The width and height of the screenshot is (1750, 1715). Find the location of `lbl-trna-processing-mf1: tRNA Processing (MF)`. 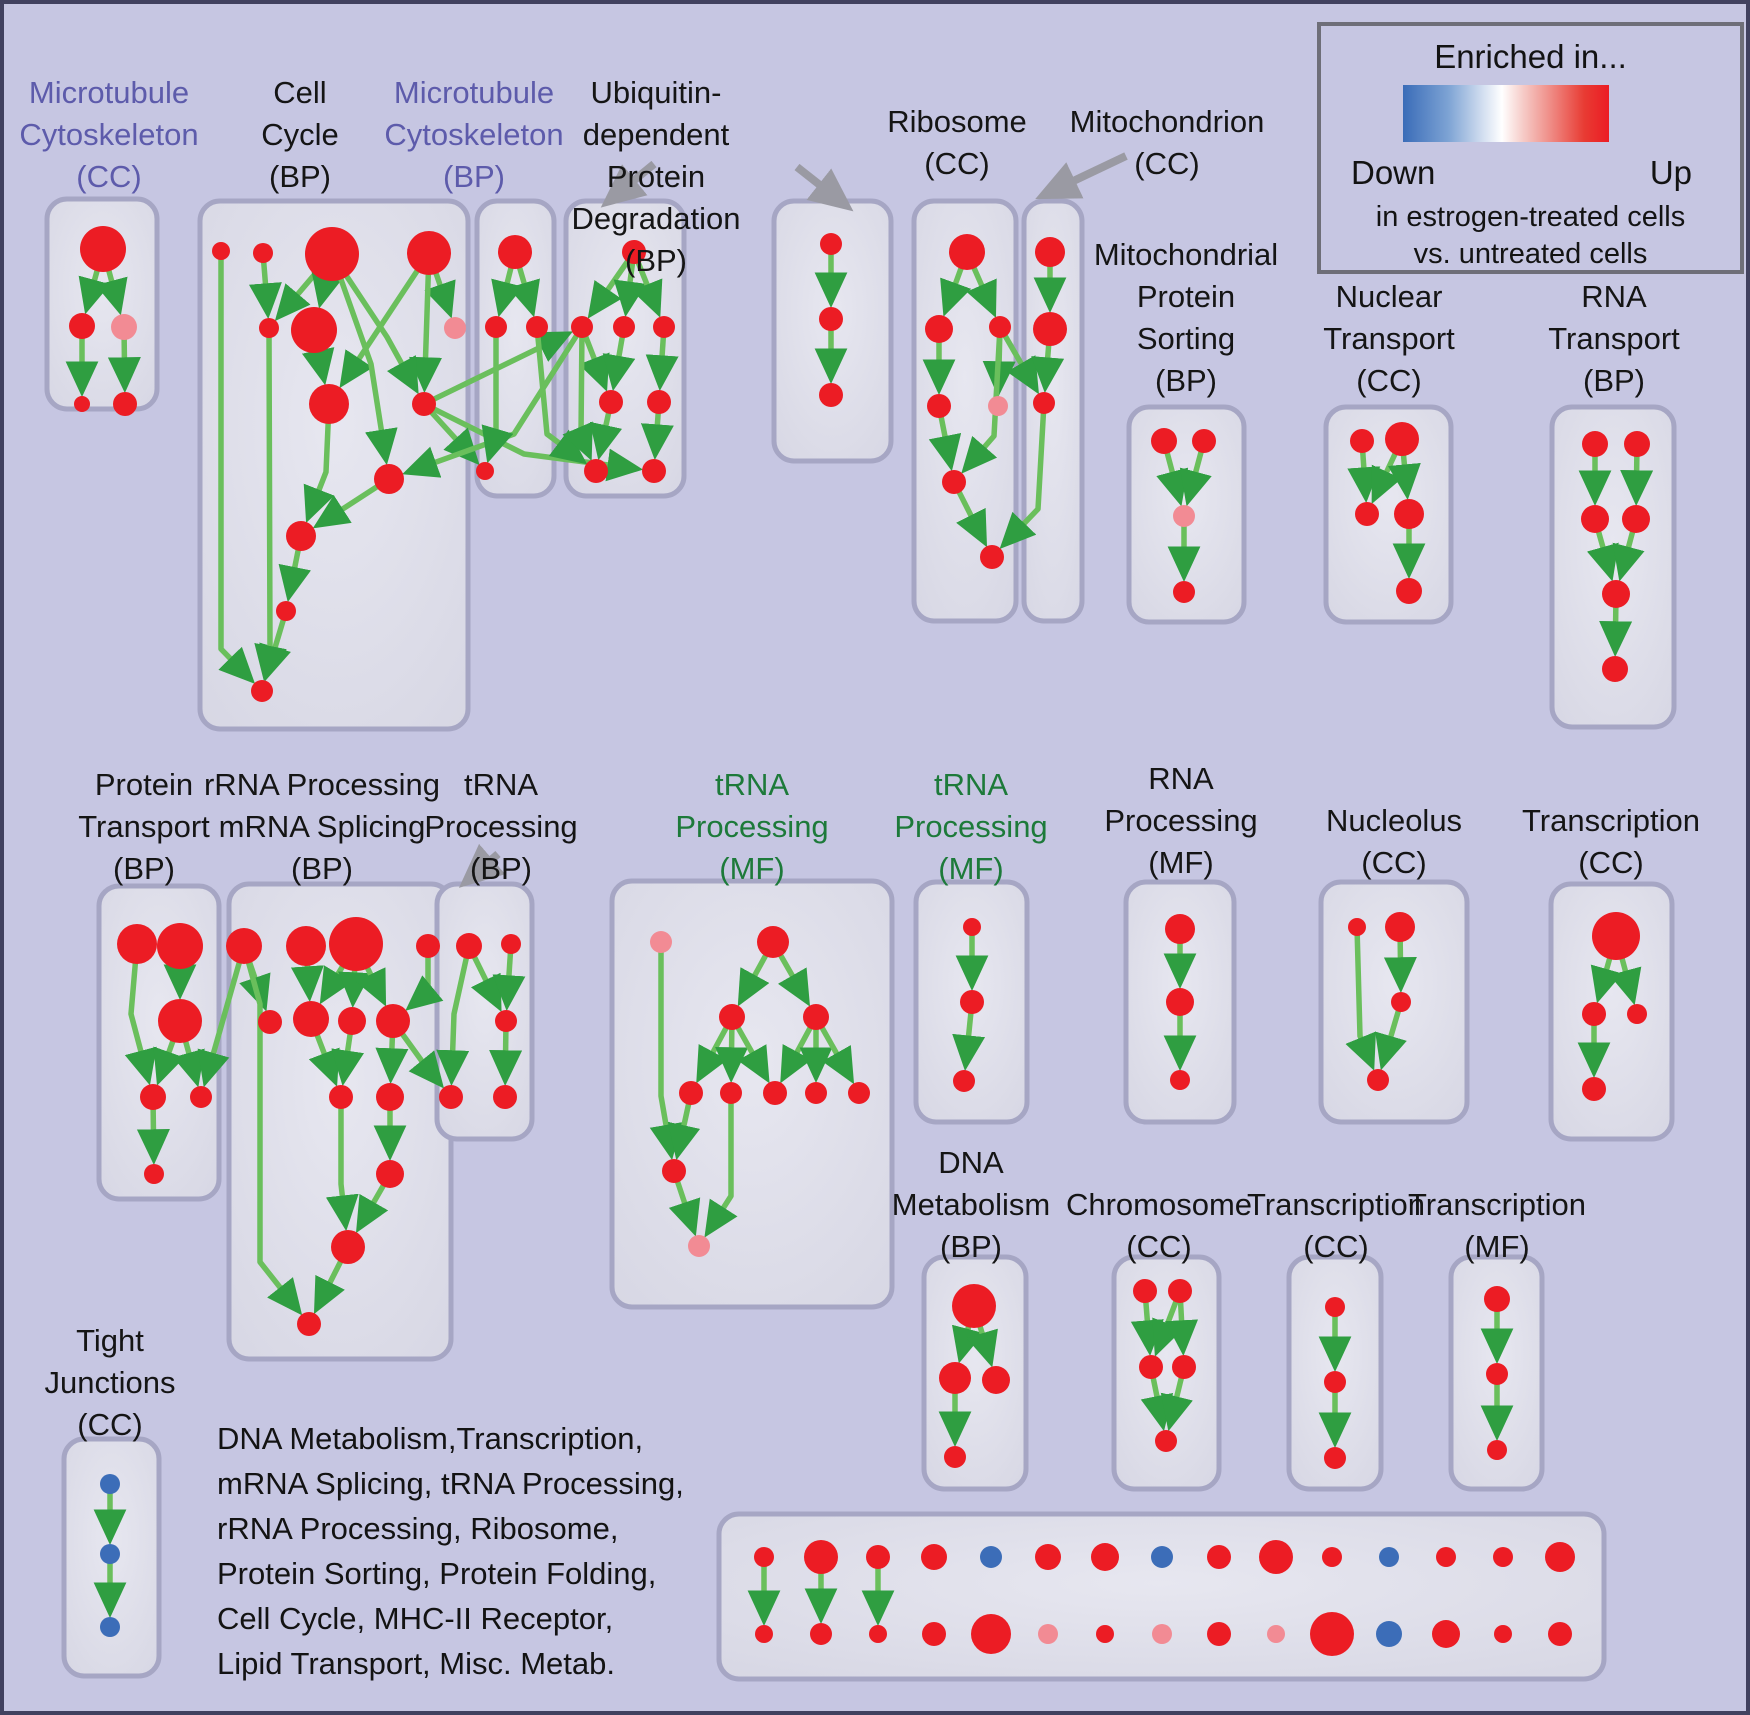

lbl-trna-processing-mf1: tRNA Processing (MF) is located at coordinates (751, 827).